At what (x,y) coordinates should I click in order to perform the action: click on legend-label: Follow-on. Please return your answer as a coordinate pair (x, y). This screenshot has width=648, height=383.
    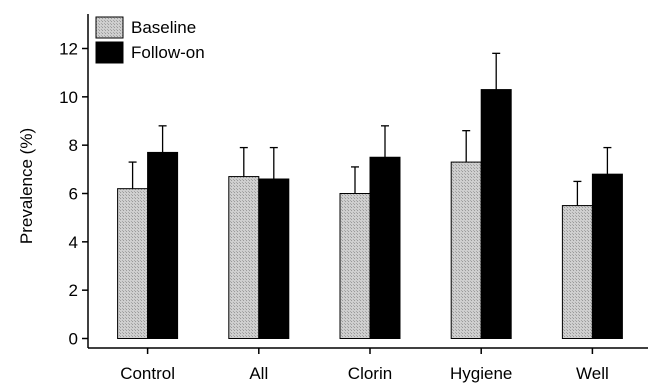
    Looking at the image, I should click on (168, 52).